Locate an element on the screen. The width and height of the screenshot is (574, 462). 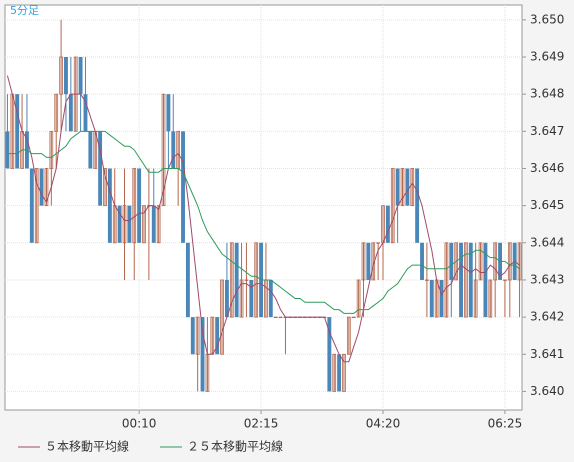
y-tick-label: 3.648 is located at coordinates (547, 94).